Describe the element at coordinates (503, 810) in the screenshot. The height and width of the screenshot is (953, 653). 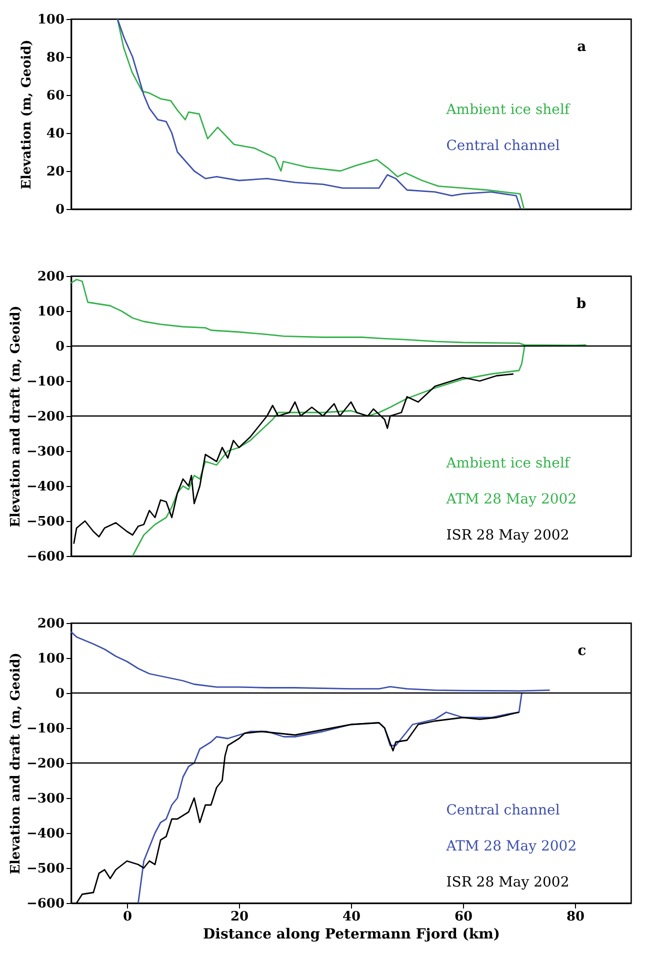
I see `annotation: Central channel` at that location.